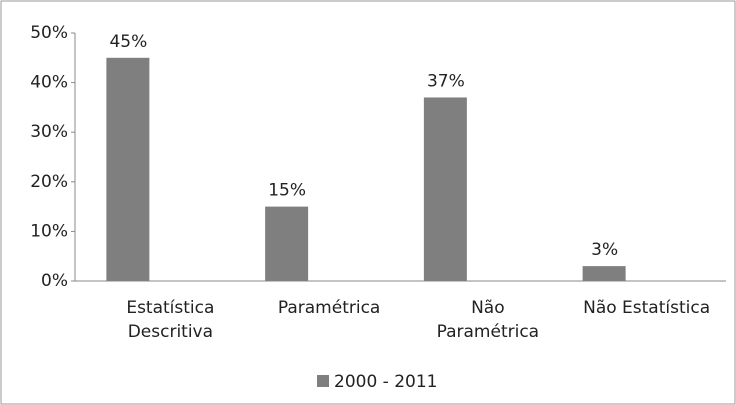  What do you see at coordinates (647, 308) in the screenshot?
I see `x-tick-label: Não Estatística` at bounding box center [647, 308].